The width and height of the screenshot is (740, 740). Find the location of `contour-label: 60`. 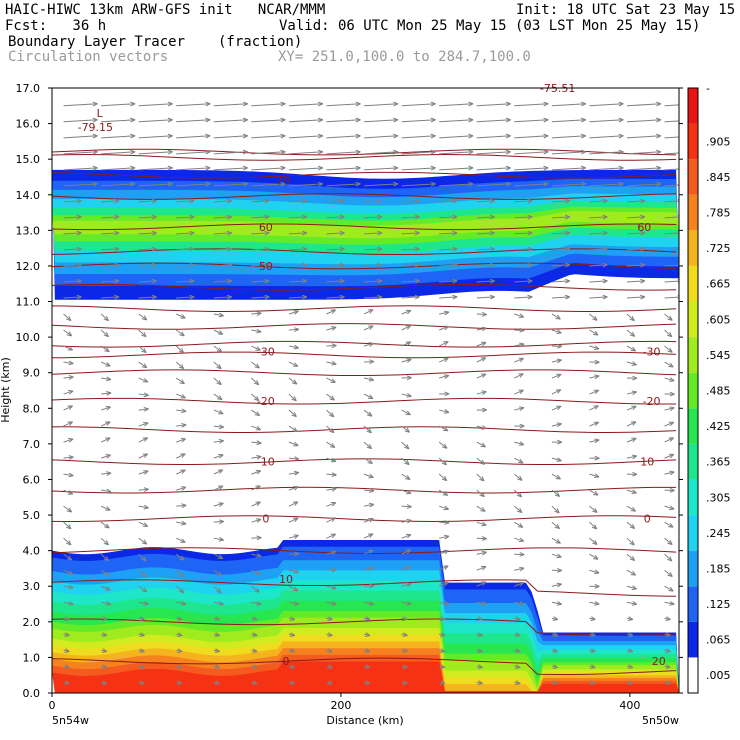

contour-label: 60 is located at coordinates (644, 227).